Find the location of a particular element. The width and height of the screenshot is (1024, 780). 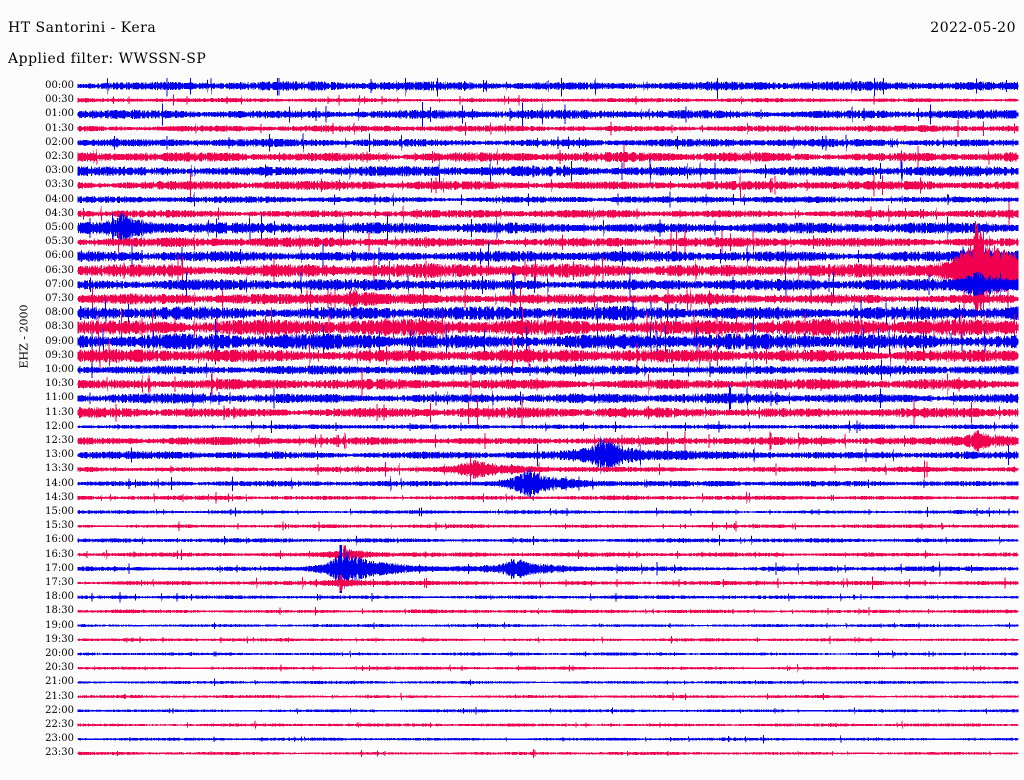

time-tick-label: 19:30 is located at coordinates (59, 639).